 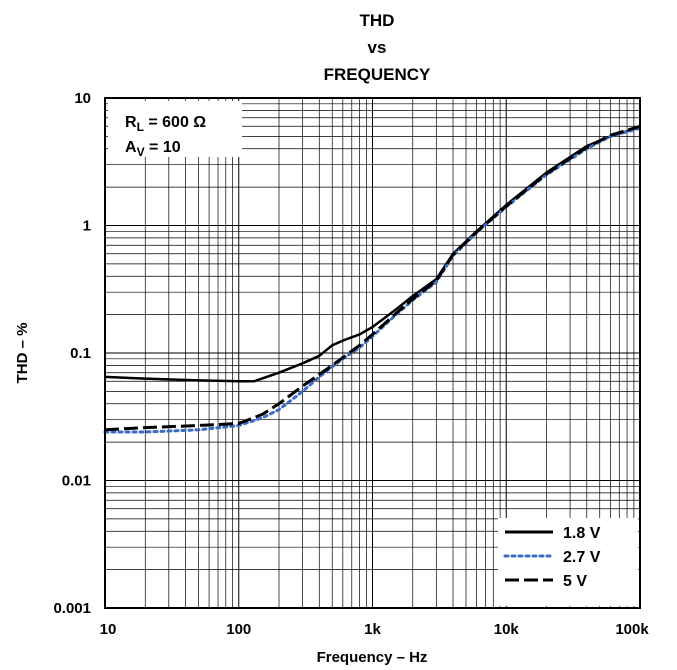 What do you see at coordinates (372, 657) in the screenshot?
I see `x-axis-label: Frequency – Hz` at bounding box center [372, 657].